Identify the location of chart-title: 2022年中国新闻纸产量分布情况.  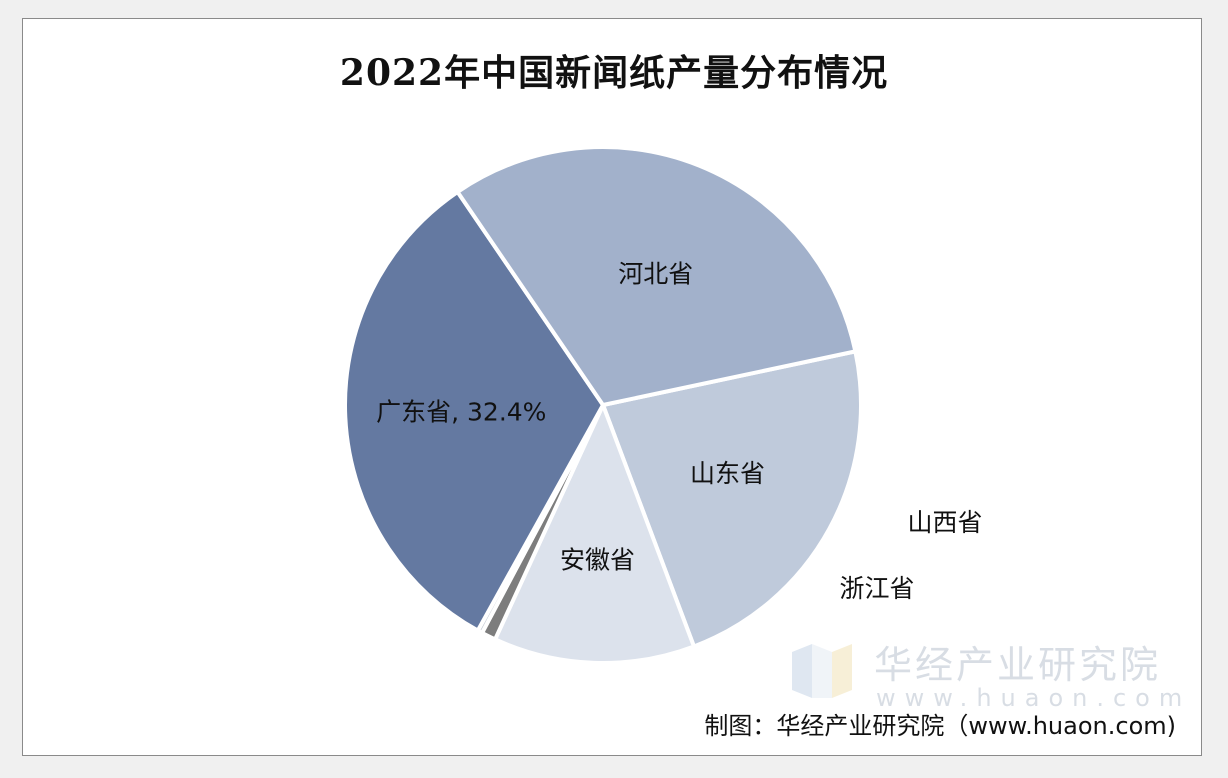
(614, 73).